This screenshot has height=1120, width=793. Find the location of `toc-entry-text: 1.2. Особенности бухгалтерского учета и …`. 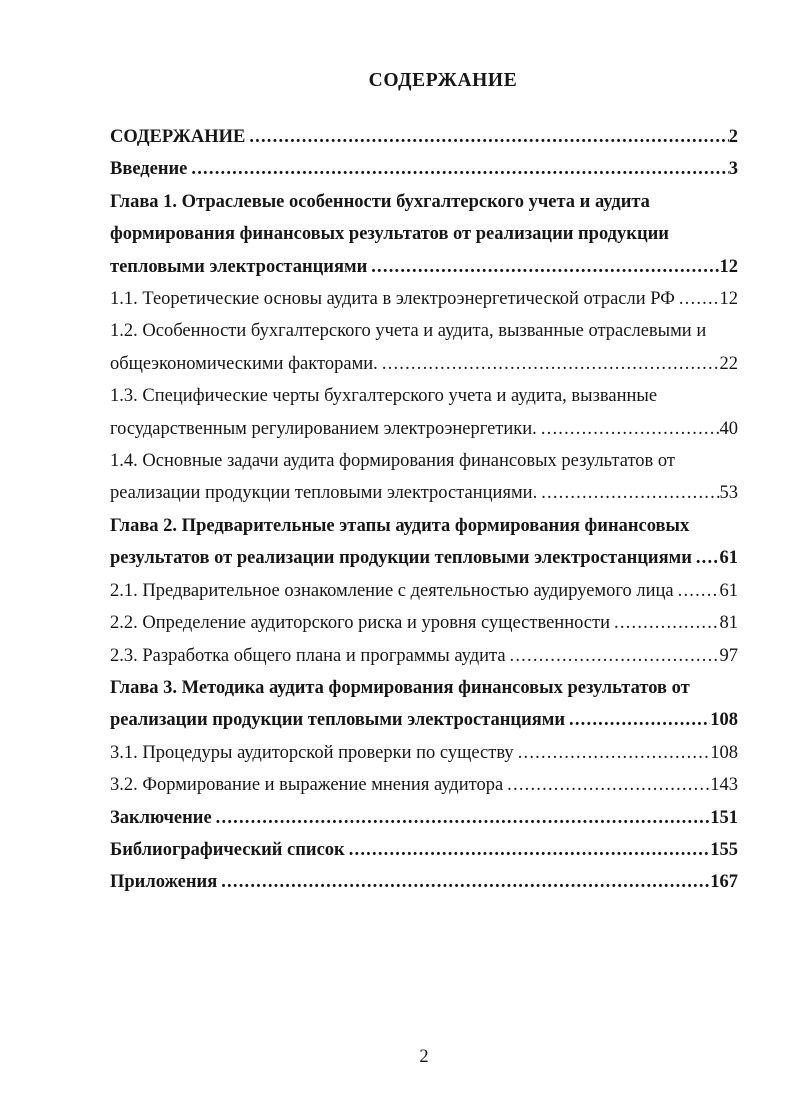

toc-entry-text: 1.2. Особенности бухгалтерского учета и … is located at coordinates (408, 331).